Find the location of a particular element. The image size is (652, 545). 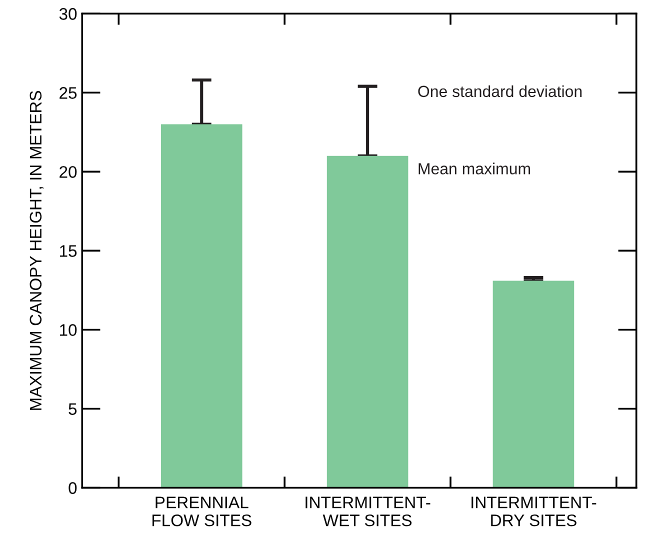

y-tick-label: 10 is located at coordinates (68, 330).